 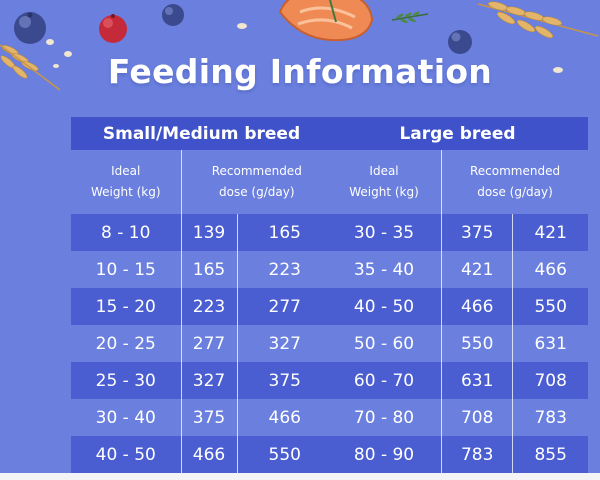 I want to click on table-row: 50 - 60 550 631, so click(x=457, y=343).